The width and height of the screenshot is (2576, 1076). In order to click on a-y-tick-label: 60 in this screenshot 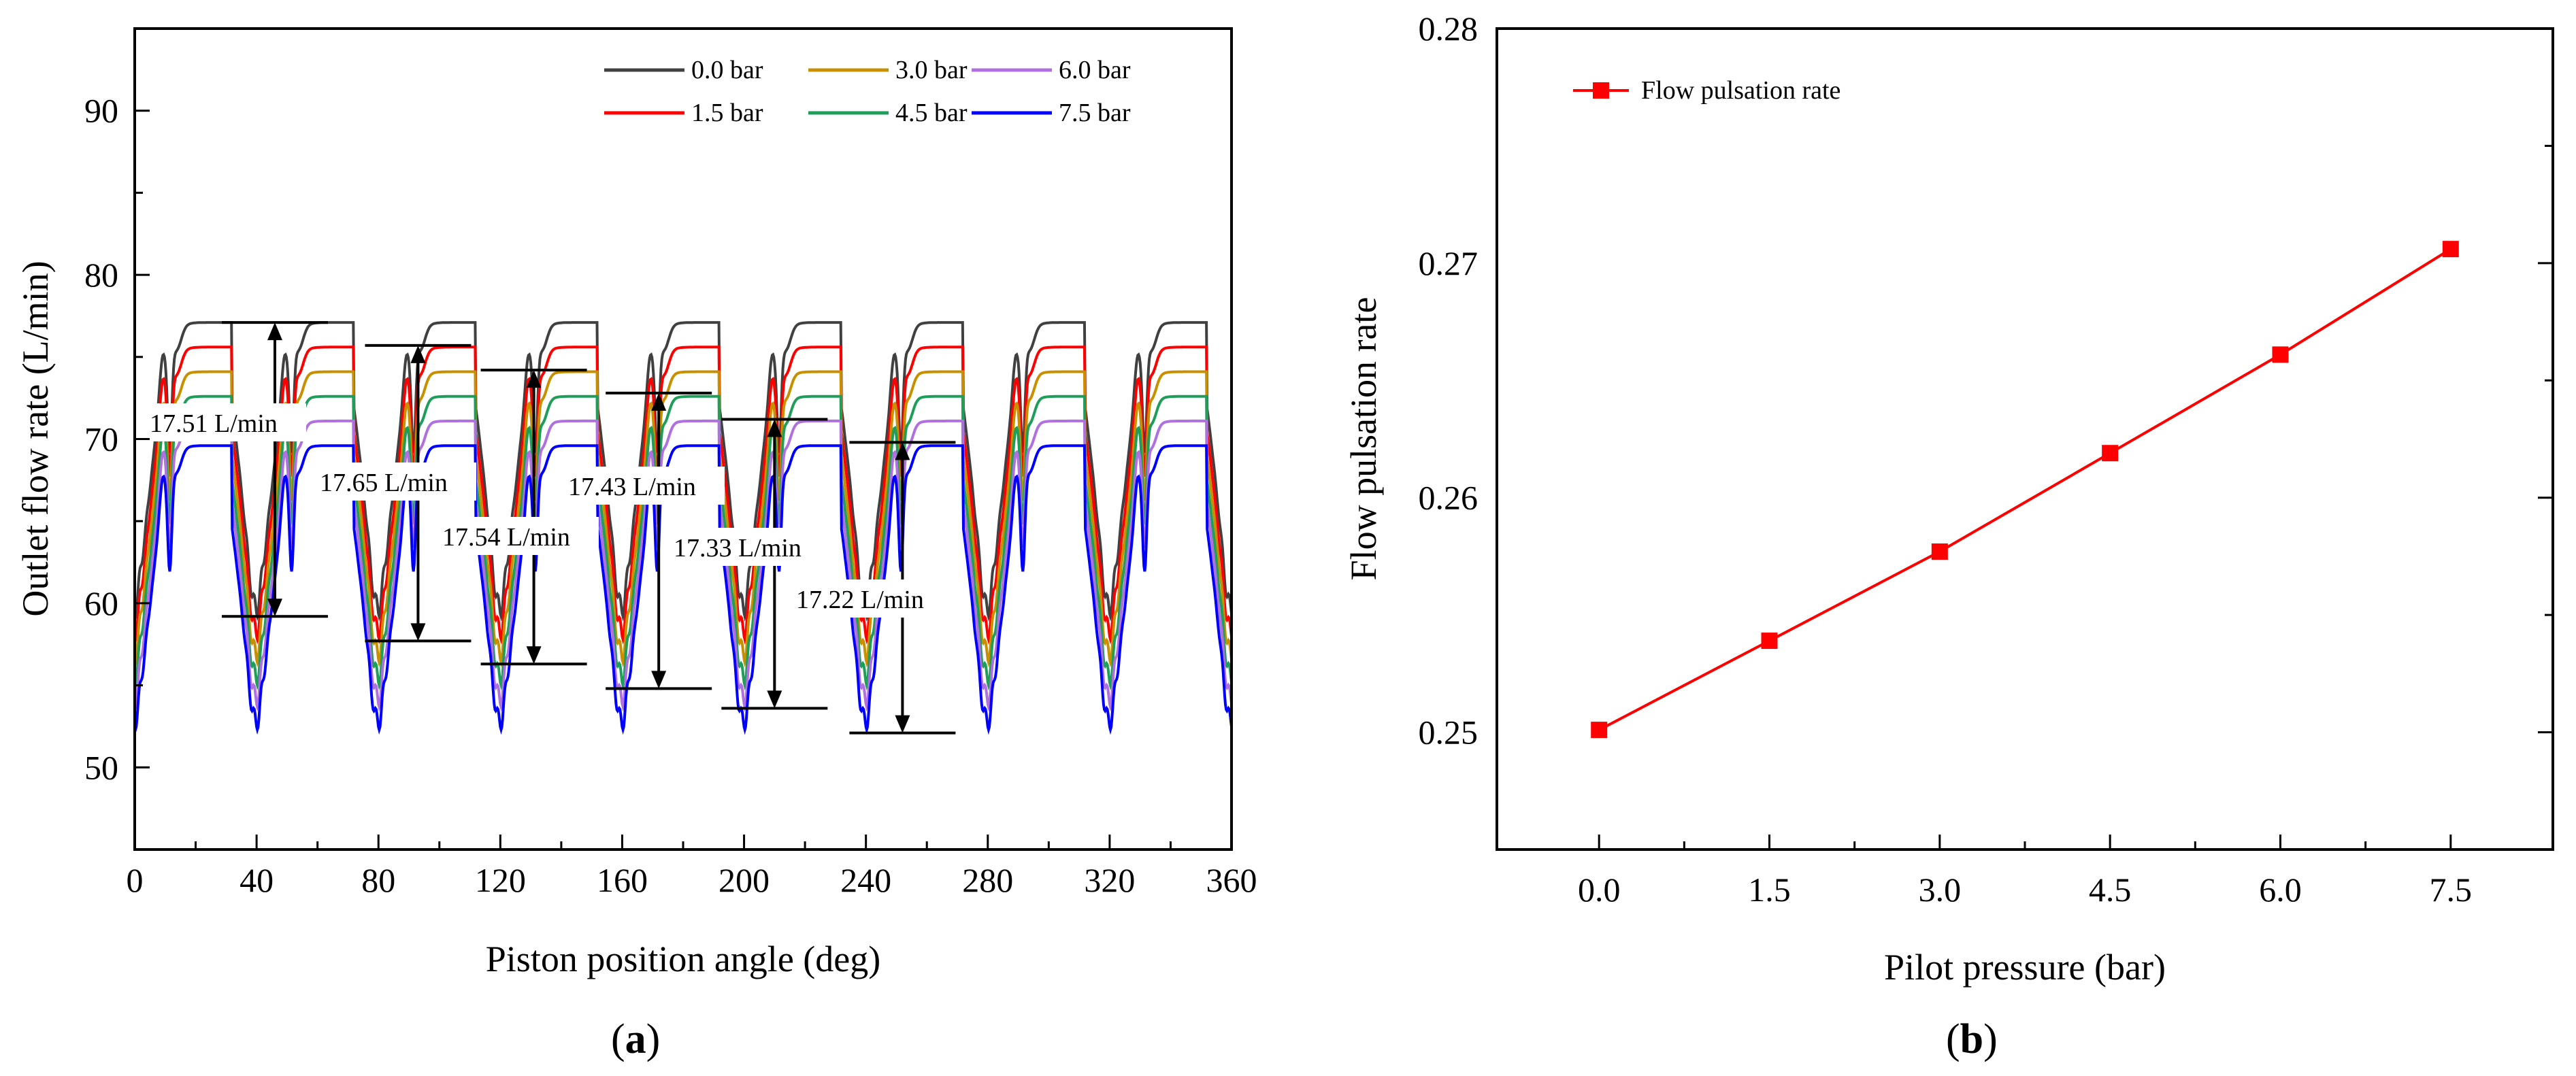, I will do `click(101, 603)`.